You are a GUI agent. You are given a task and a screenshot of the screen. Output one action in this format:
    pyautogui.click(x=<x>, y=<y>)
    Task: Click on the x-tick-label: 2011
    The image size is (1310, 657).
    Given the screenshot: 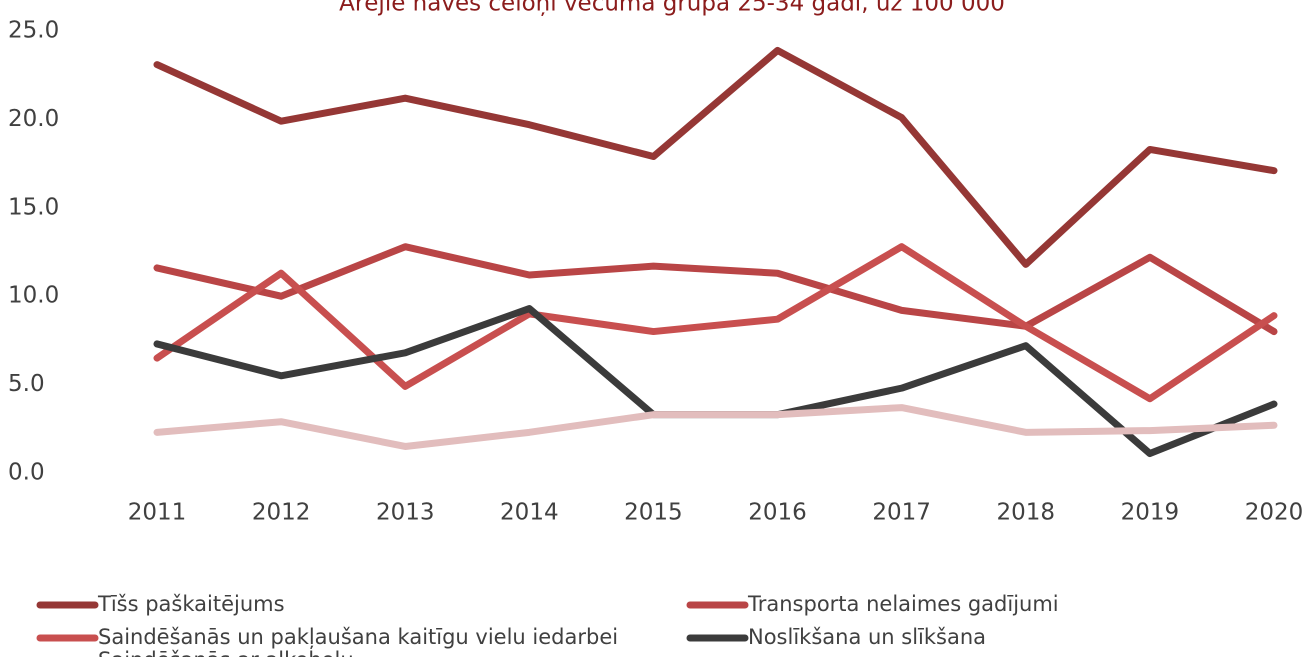 What is the action you would take?
    pyautogui.click(x=157, y=513)
    